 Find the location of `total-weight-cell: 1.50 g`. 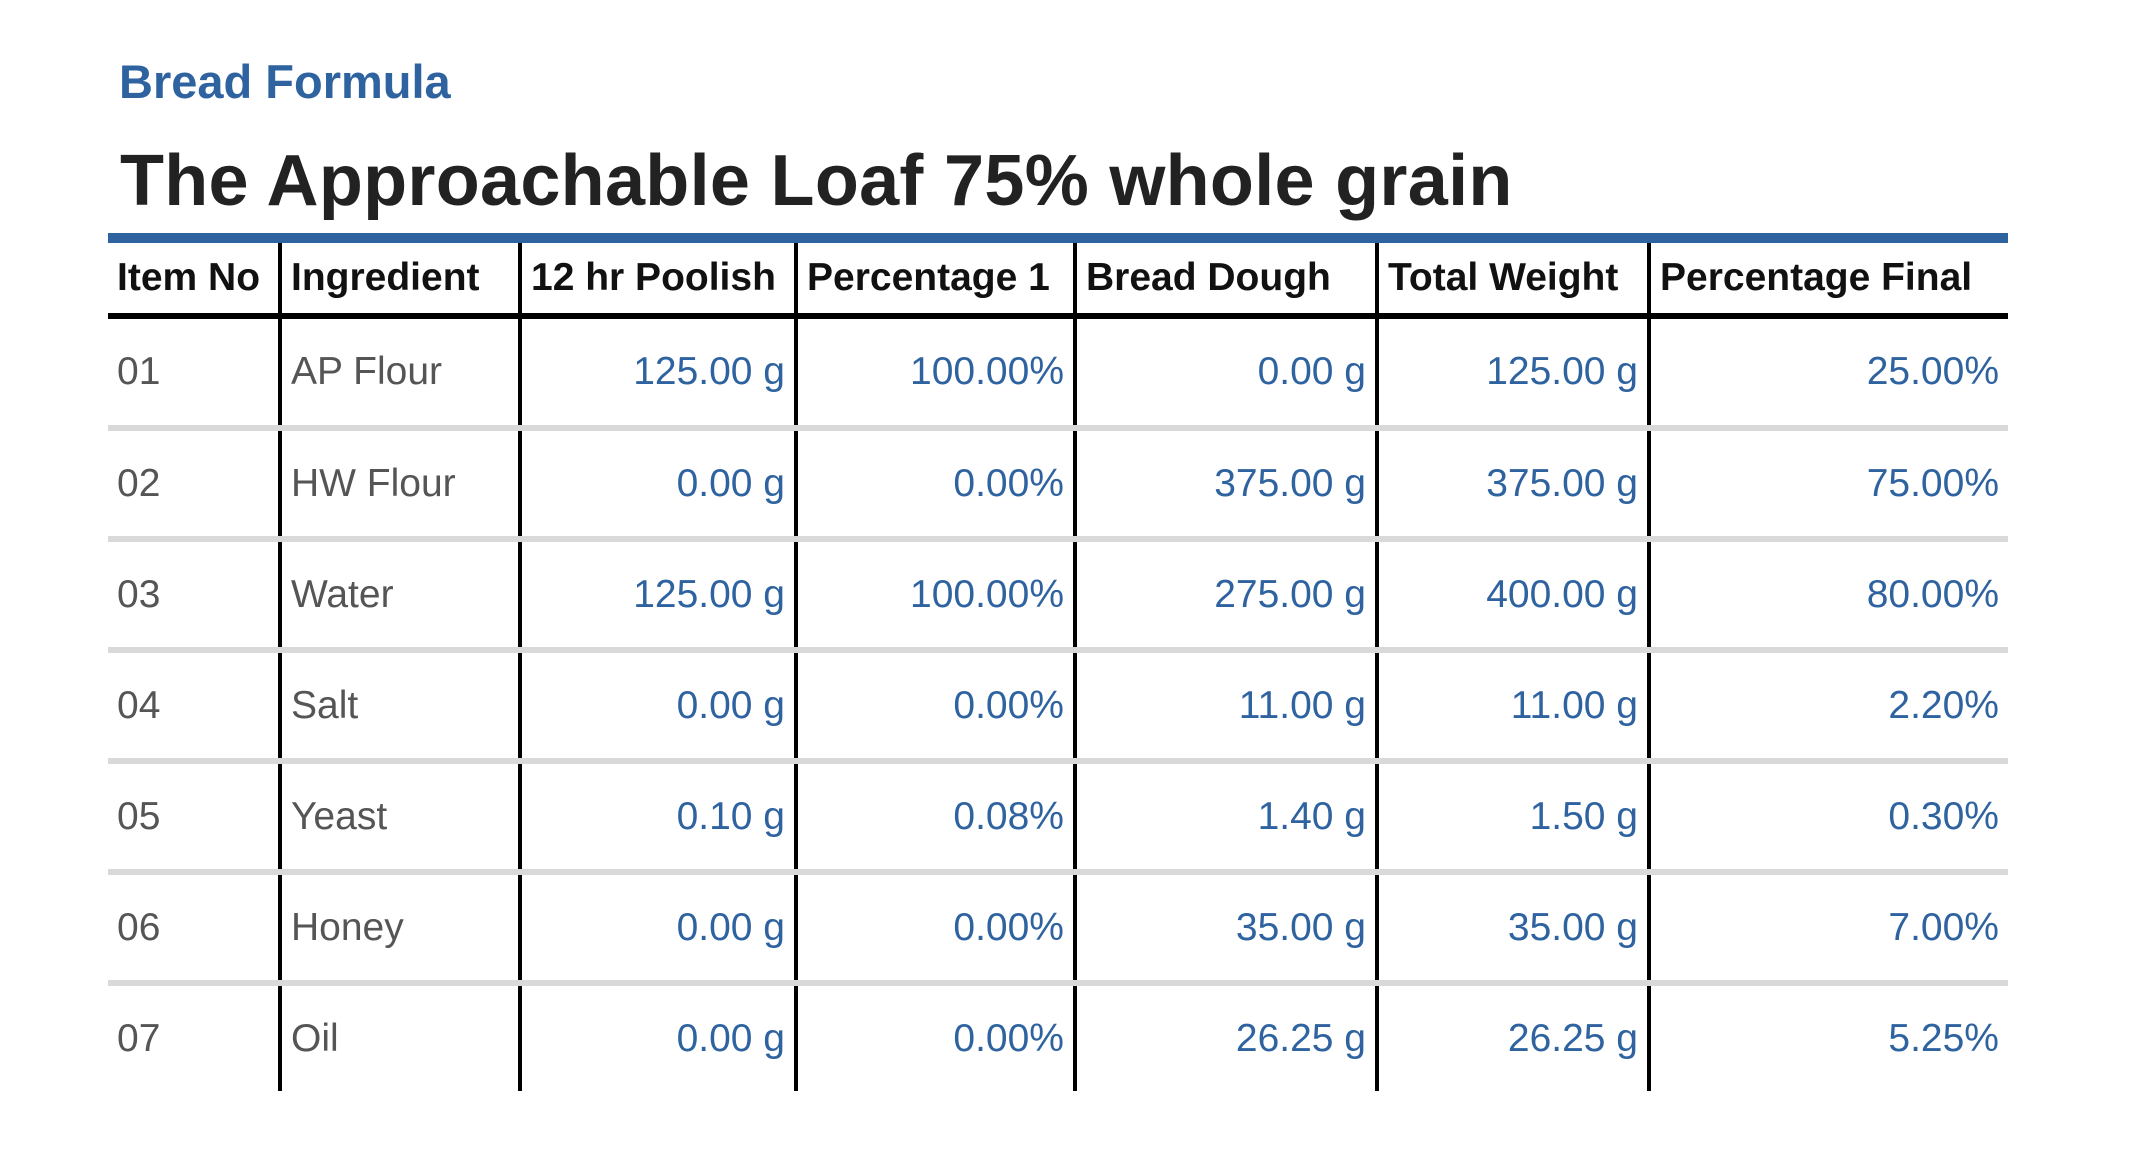

total-weight-cell: 1.50 g is located at coordinates (1512, 818).